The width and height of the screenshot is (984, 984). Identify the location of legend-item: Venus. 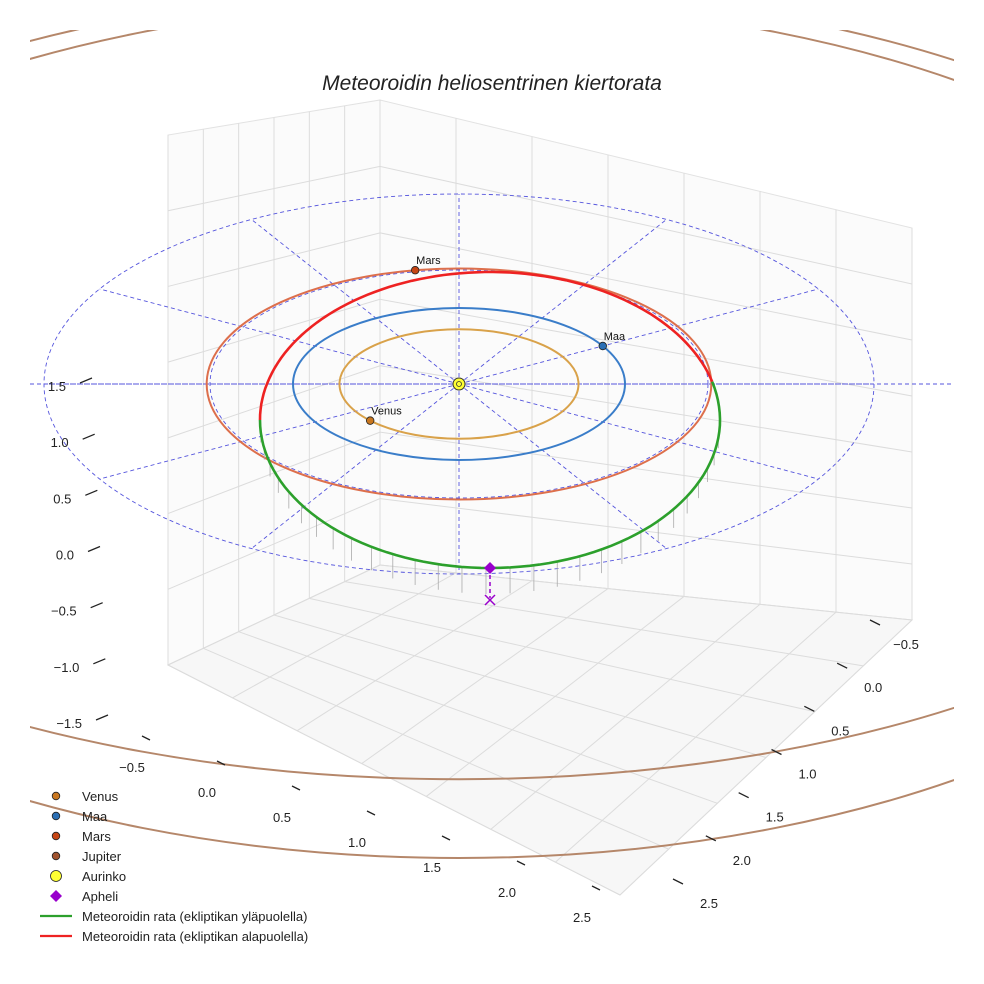
(173, 796).